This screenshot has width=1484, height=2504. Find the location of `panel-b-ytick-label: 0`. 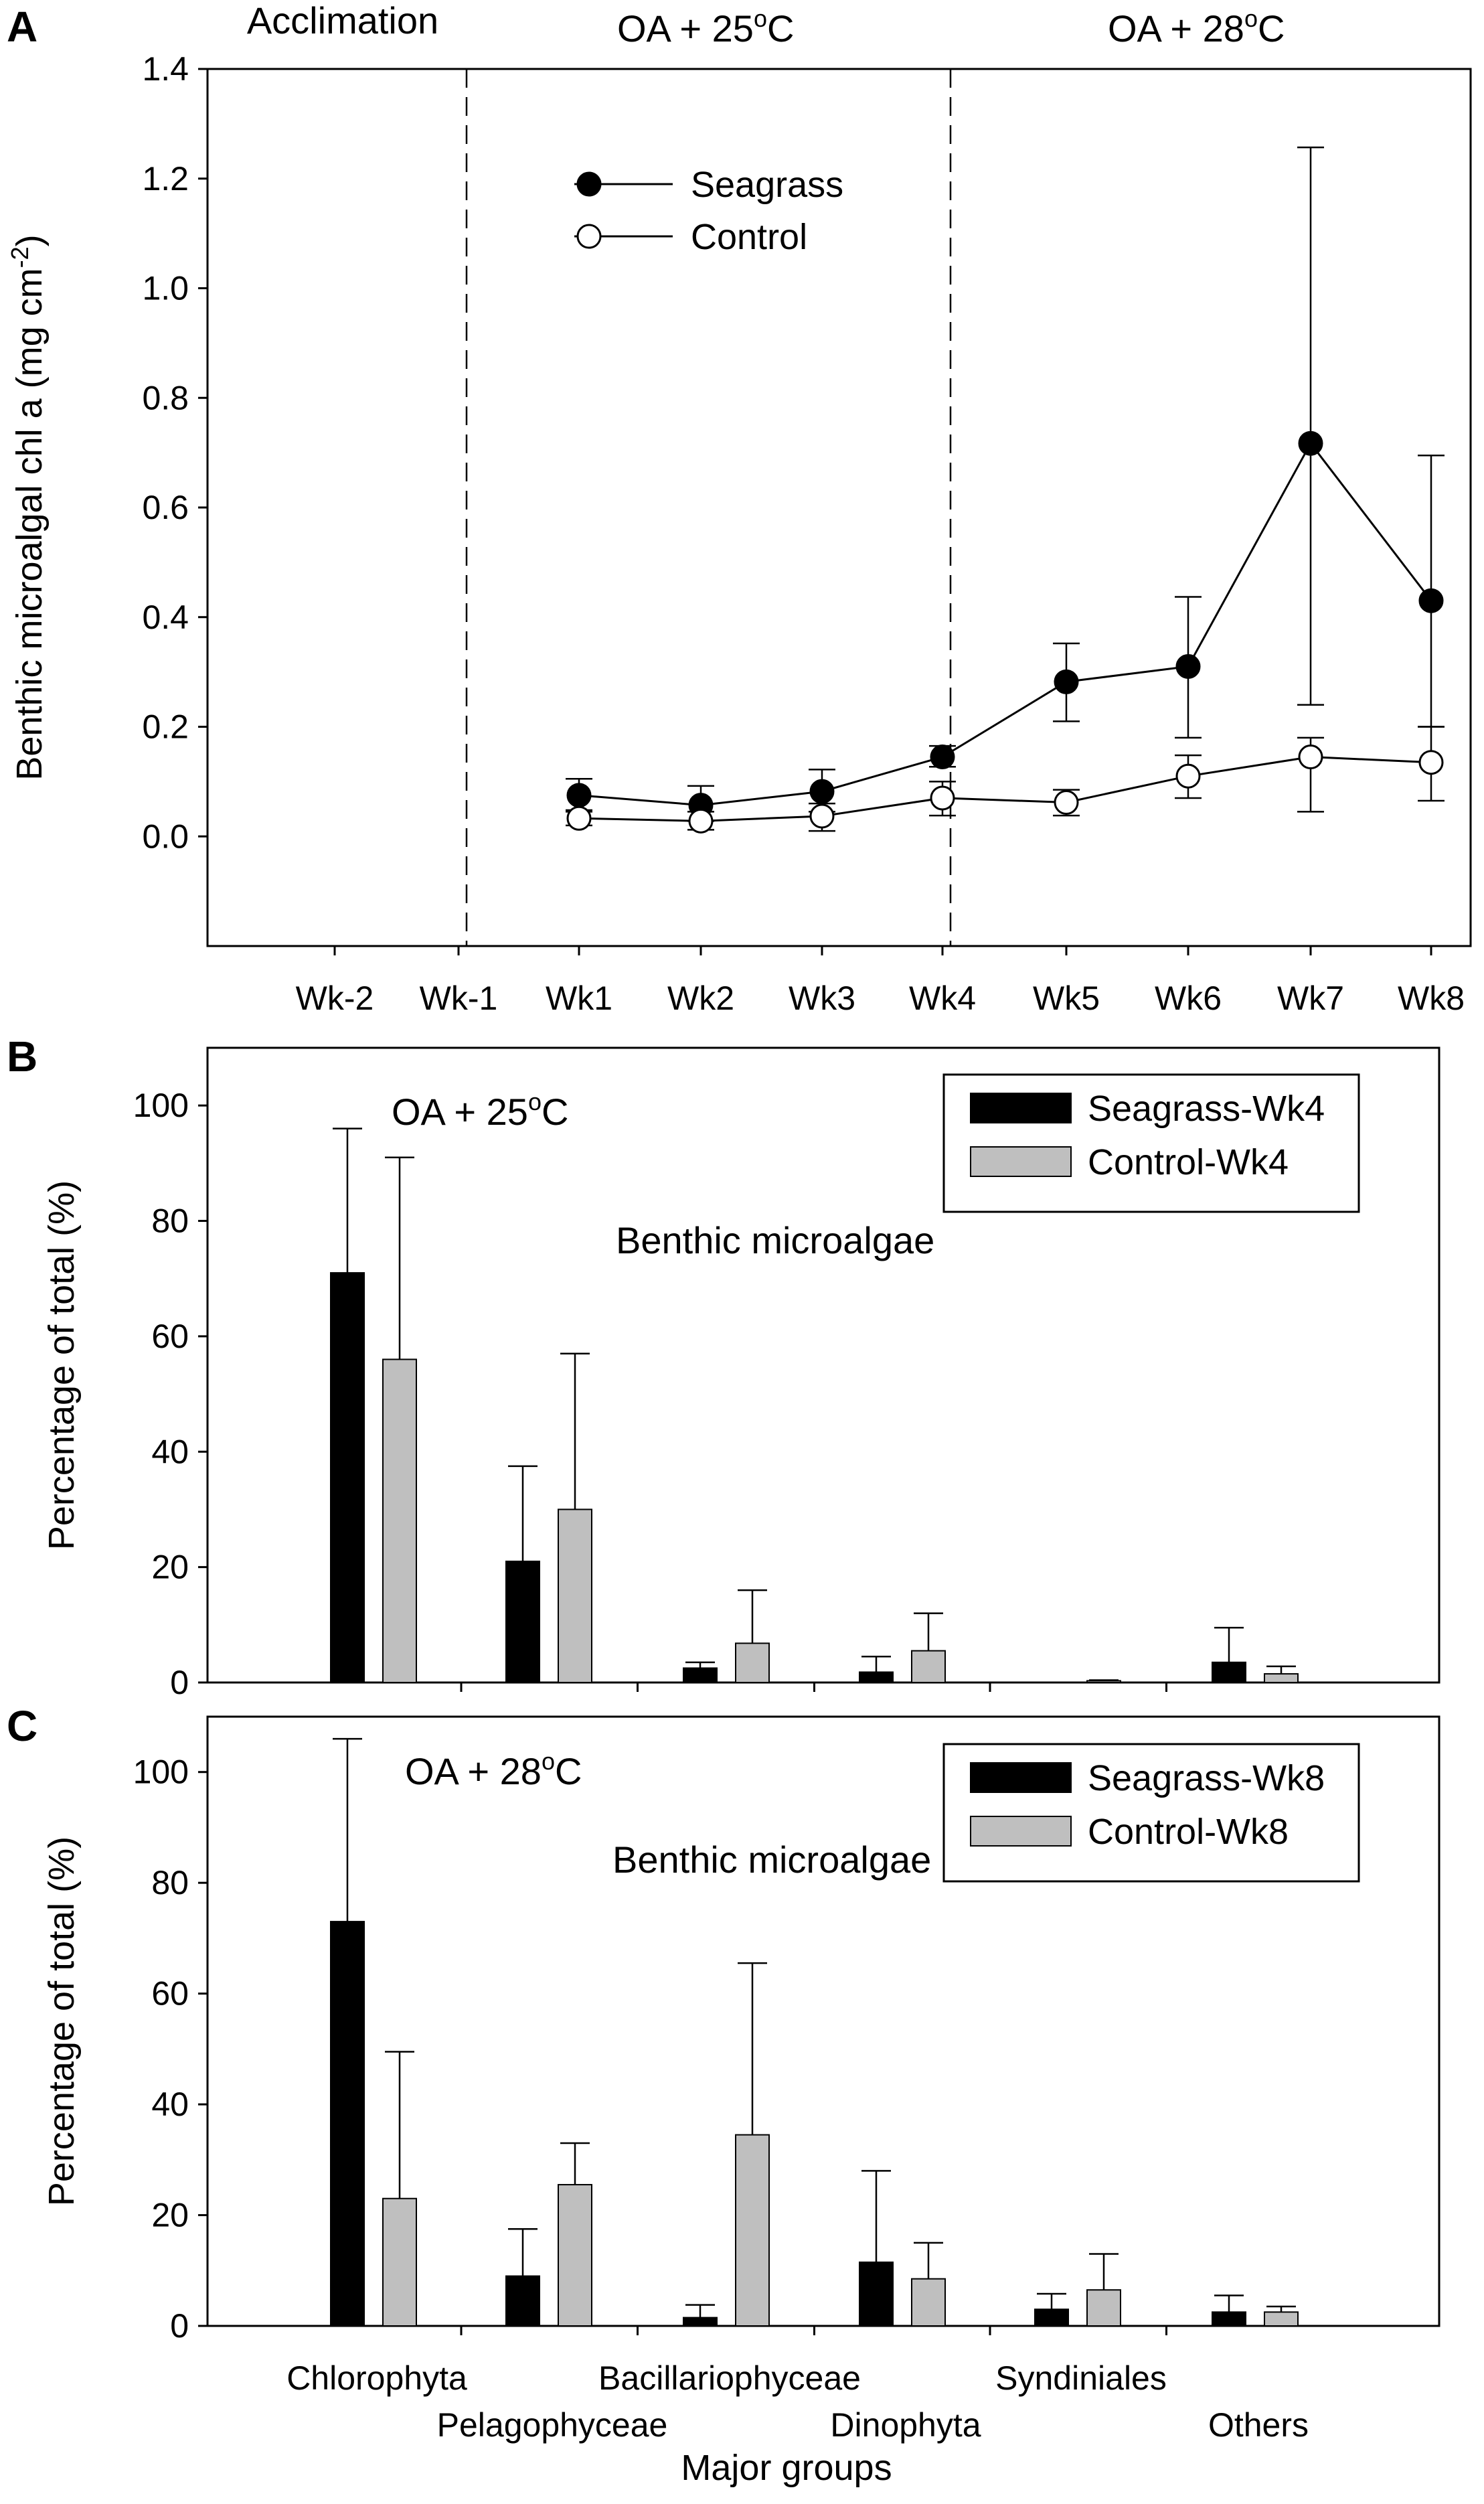

panel-b-ytick-label: 0 is located at coordinates (180, 1682).